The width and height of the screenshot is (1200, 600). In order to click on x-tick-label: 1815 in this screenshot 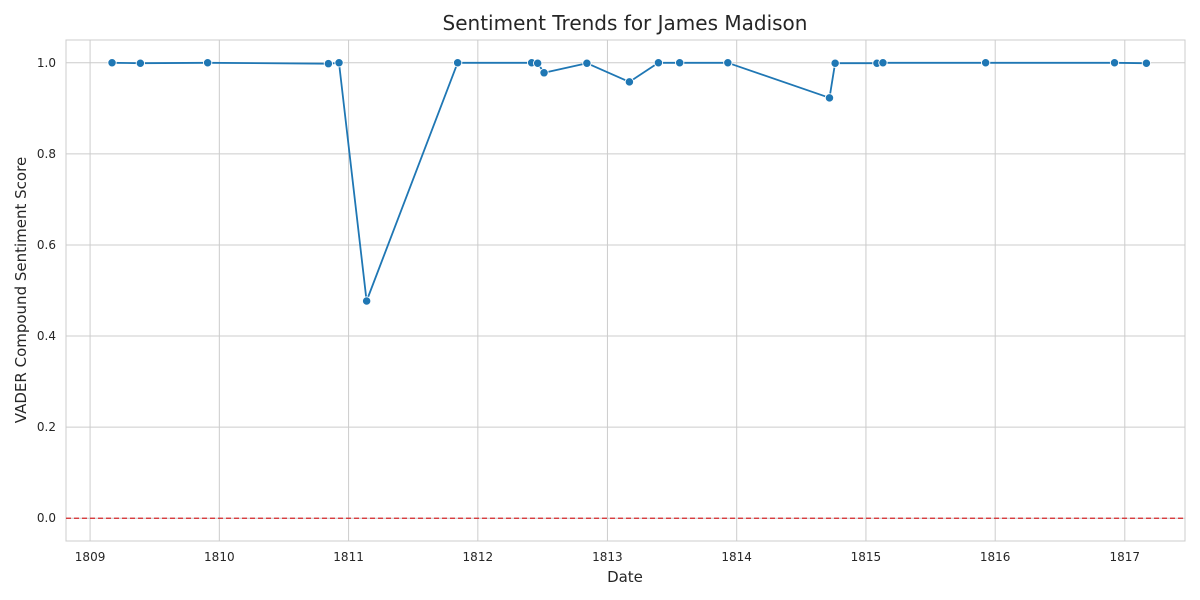, I will do `click(866, 557)`.